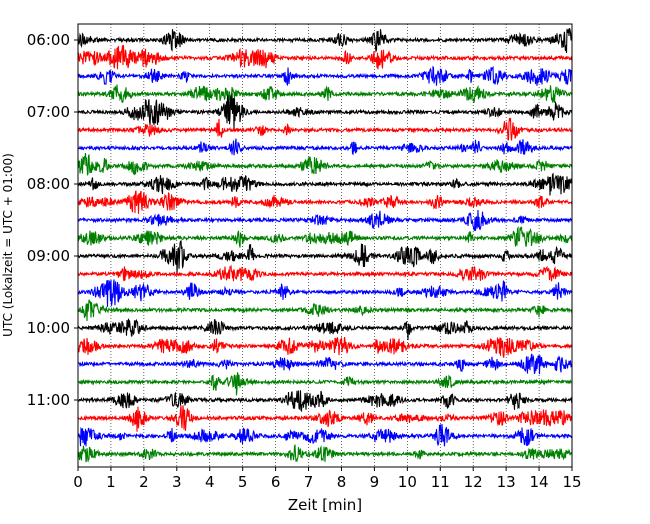  I want to click on y-tick-label-1: 07:00, so click(48, 112).